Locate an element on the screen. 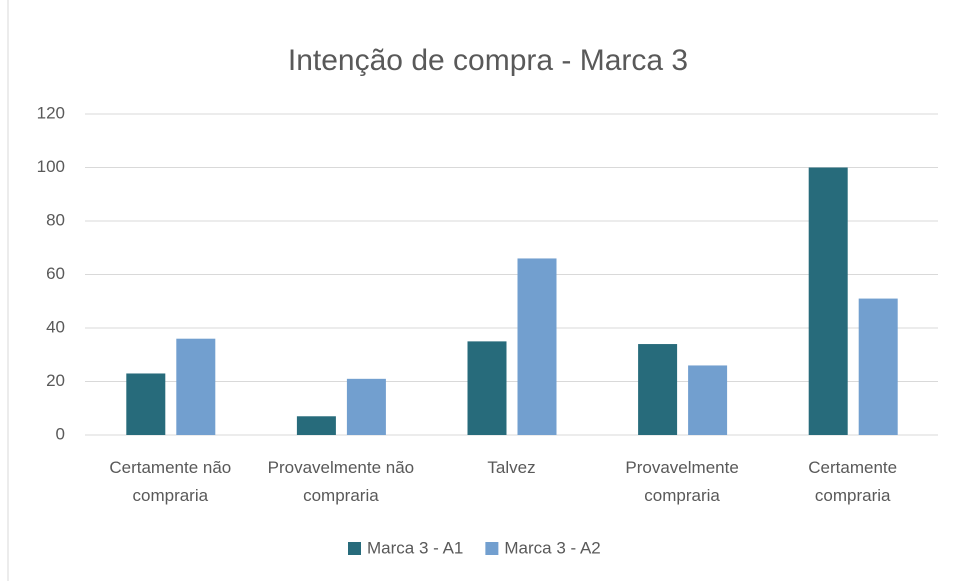 Image resolution: width=953 pixels, height=581 pixels. x-tick-label: Provavelmente não compraria is located at coordinates (341, 481).